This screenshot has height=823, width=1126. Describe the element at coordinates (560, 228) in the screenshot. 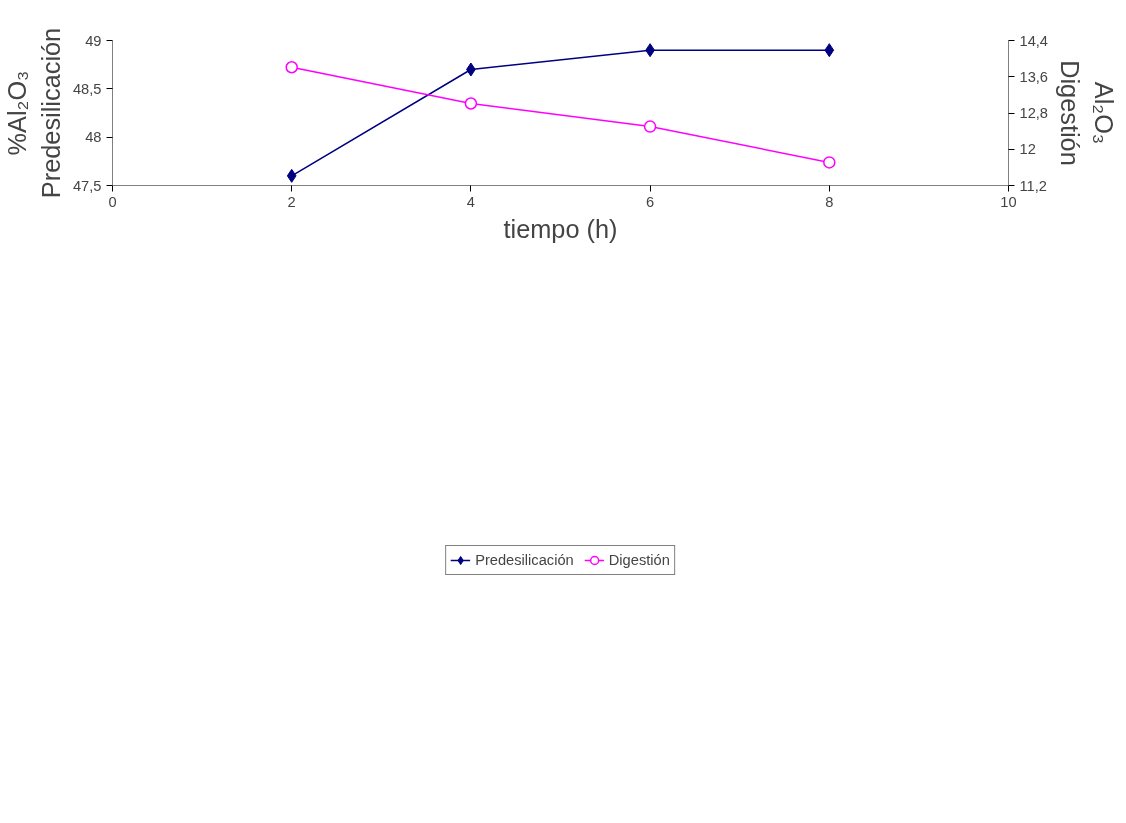

I see `x-axis-title: tiempo (h)` at that location.